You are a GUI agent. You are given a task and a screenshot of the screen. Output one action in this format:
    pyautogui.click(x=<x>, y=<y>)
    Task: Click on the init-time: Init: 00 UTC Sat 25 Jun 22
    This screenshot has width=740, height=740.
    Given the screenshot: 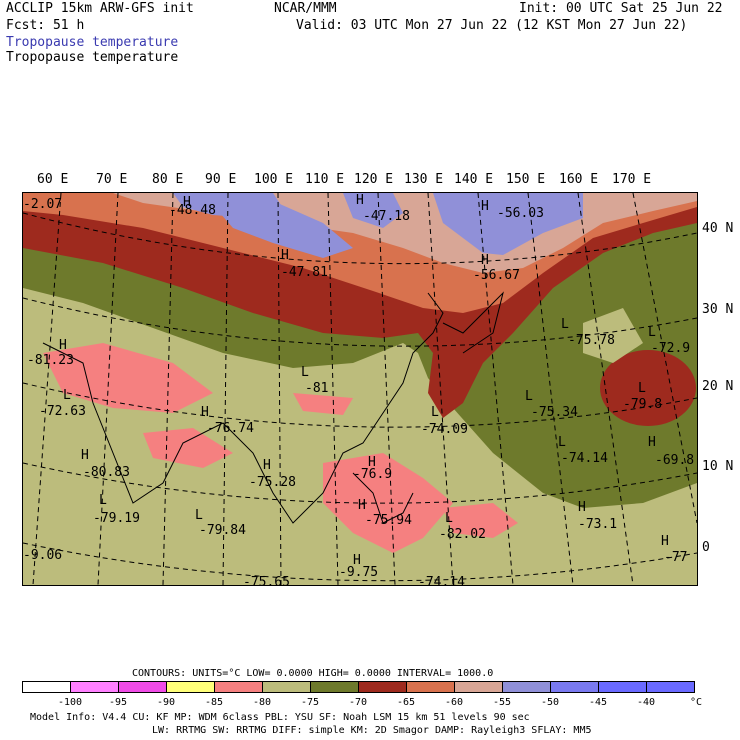 What is the action you would take?
    pyautogui.click(x=621, y=8)
    